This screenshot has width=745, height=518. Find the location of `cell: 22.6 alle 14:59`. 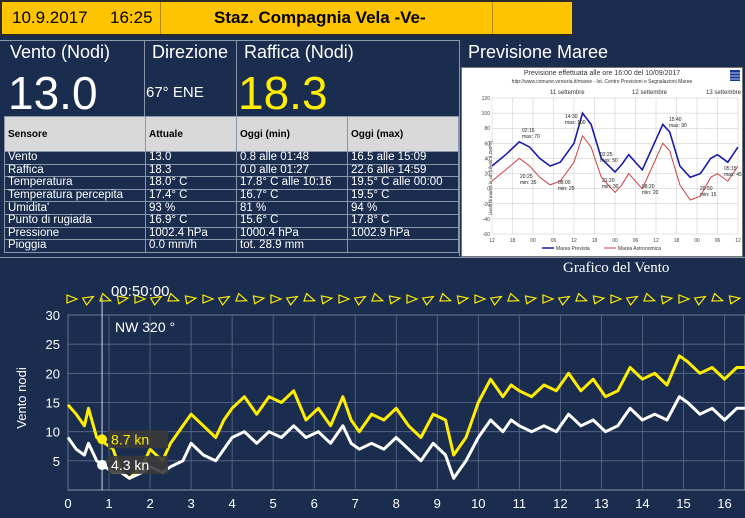

cell: 22.6 alle 14:59 is located at coordinates (403, 170).